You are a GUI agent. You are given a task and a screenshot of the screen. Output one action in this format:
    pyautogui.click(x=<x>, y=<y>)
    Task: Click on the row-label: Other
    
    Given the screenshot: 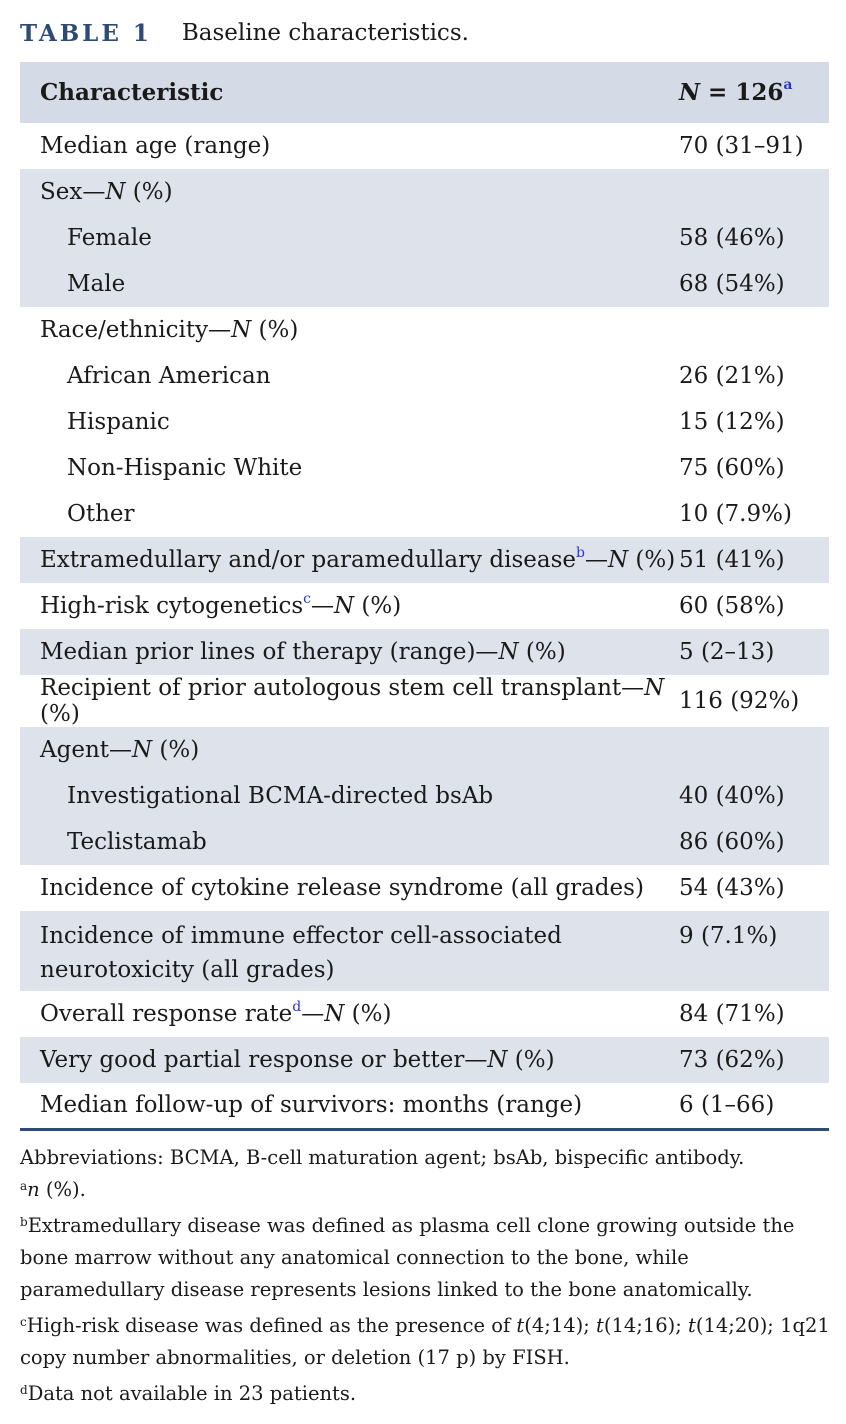 What is the action you would take?
    pyautogui.click(x=101, y=514)
    